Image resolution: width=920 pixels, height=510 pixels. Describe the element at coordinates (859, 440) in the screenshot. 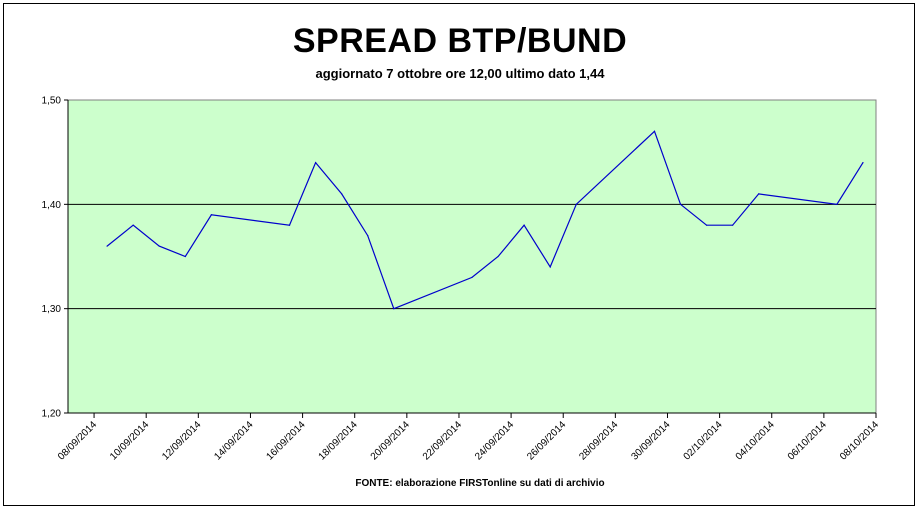

I see `x-tick-label: 08/10/2014` at that location.